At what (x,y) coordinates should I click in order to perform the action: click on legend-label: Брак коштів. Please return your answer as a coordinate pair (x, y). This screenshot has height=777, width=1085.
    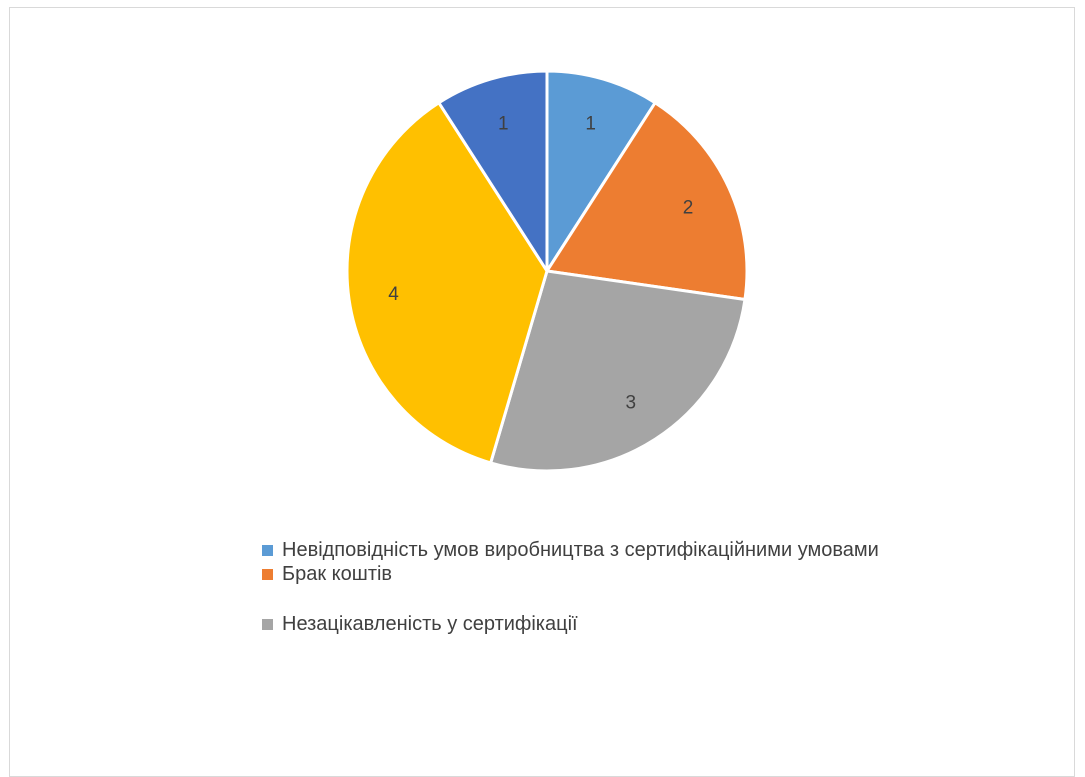
    Looking at the image, I should click on (337, 574).